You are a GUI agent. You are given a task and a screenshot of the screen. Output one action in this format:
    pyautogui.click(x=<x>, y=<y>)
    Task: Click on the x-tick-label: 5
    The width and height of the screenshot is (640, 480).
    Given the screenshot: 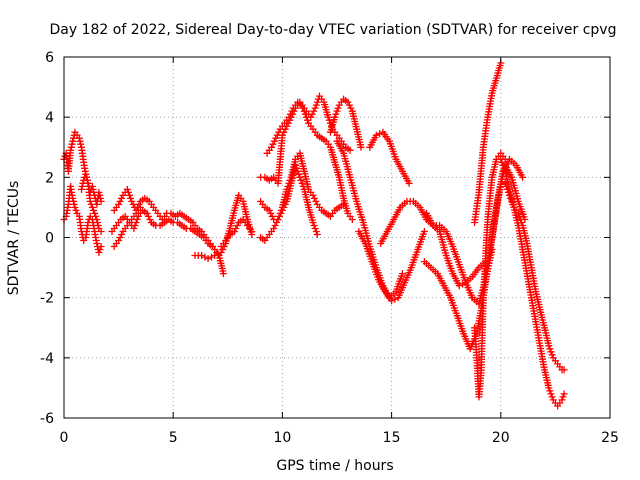 What is the action you would take?
    pyautogui.click(x=173, y=438)
    